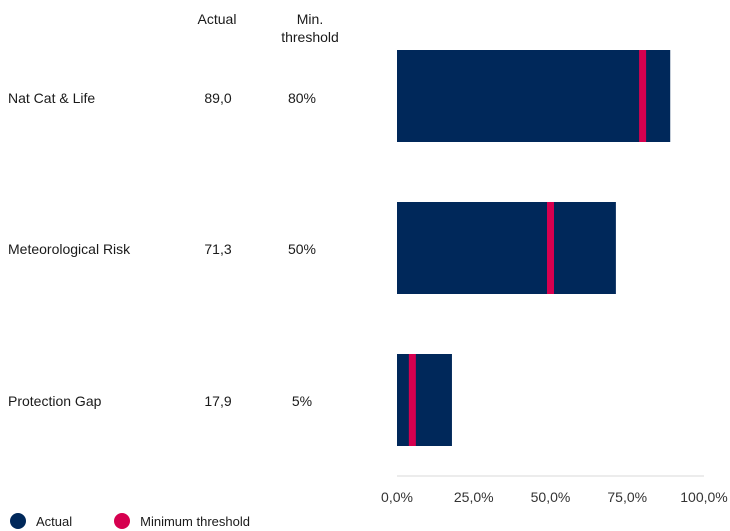 The height and width of the screenshot is (531, 730). What do you see at coordinates (703, 497) in the screenshot?
I see `x-tick-label: 100,0%` at bounding box center [703, 497].